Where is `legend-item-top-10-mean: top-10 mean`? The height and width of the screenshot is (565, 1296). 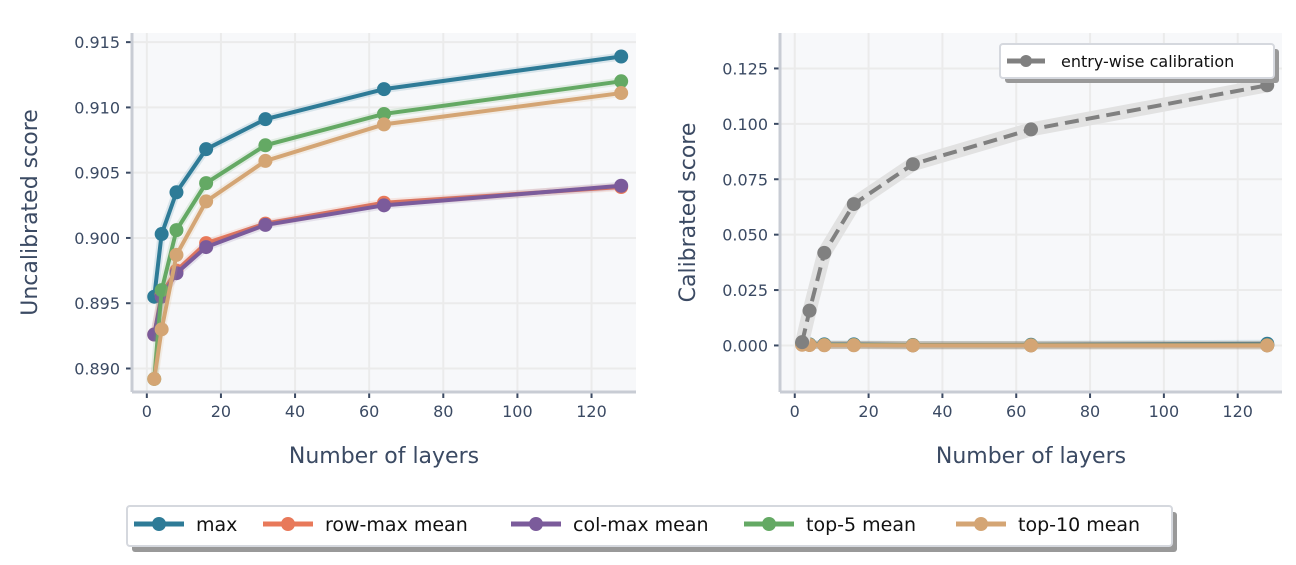 legend-item-top-10-mean: top-10 mean is located at coordinates (1048, 525).